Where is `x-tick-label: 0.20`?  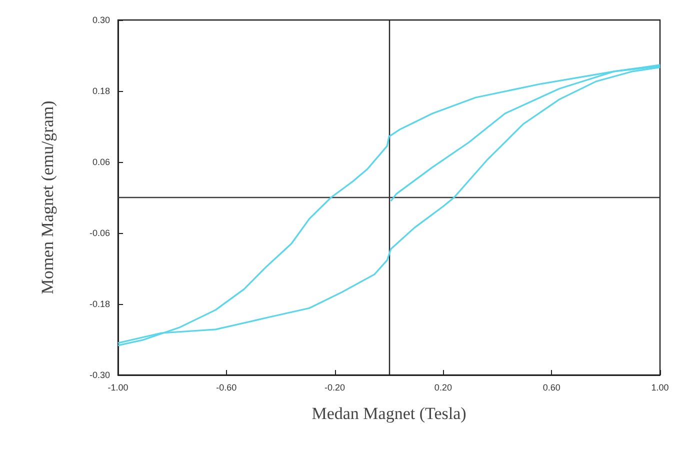
x-tick-label: 0.20 is located at coordinates (443, 387).